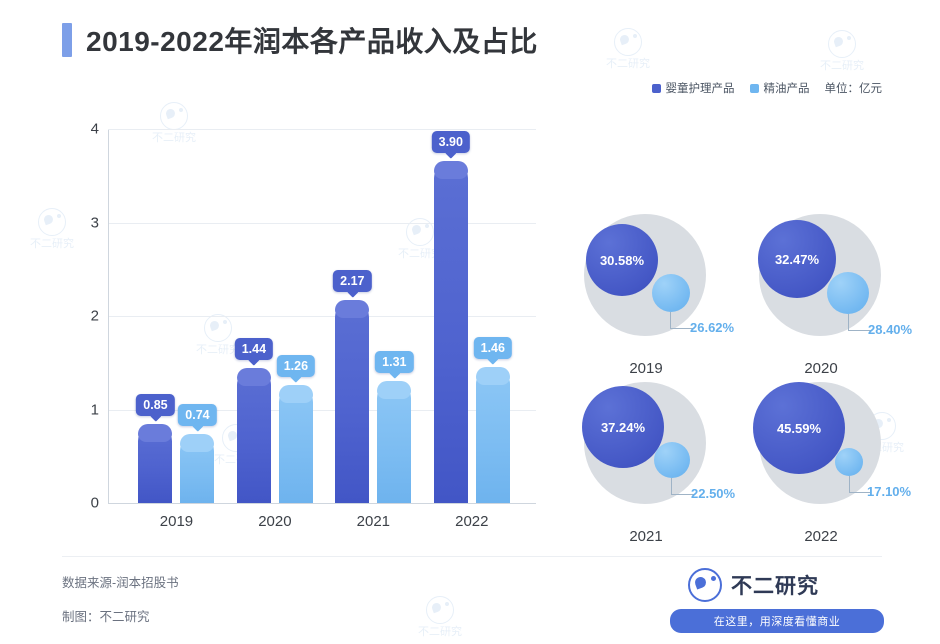  What do you see at coordinates (373, 521) in the screenshot?
I see `x-tick-label: 2021` at bounding box center [373, 521].